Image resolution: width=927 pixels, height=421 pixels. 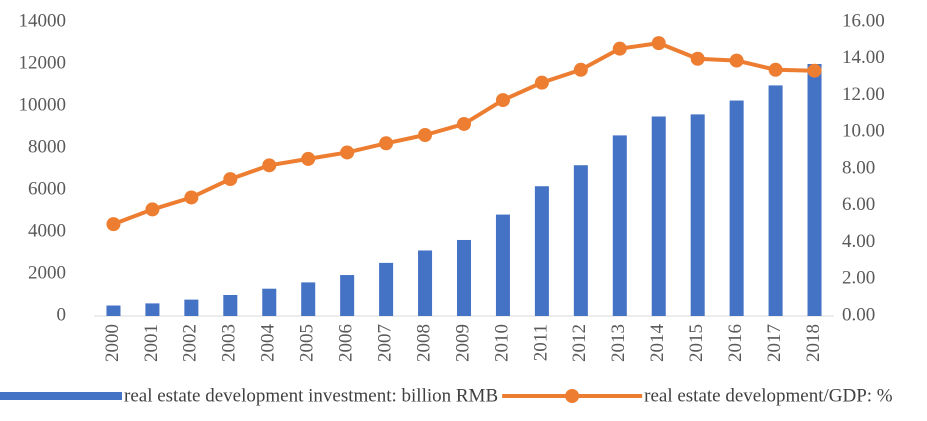 What do you see at coordinates (768, 395) in the screenshot?
I see `legend-label: real estate development/GDP: %` at bounding box center [768, 395].